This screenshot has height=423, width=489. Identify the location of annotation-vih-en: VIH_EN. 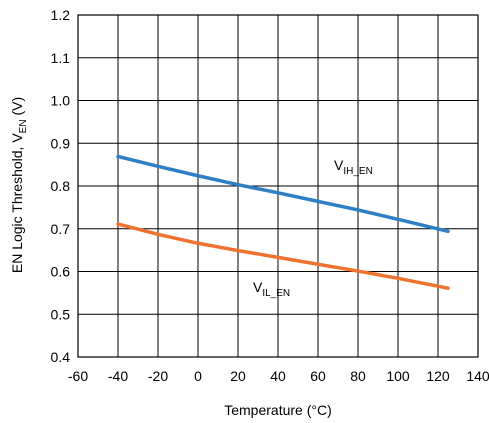
(353, 167).